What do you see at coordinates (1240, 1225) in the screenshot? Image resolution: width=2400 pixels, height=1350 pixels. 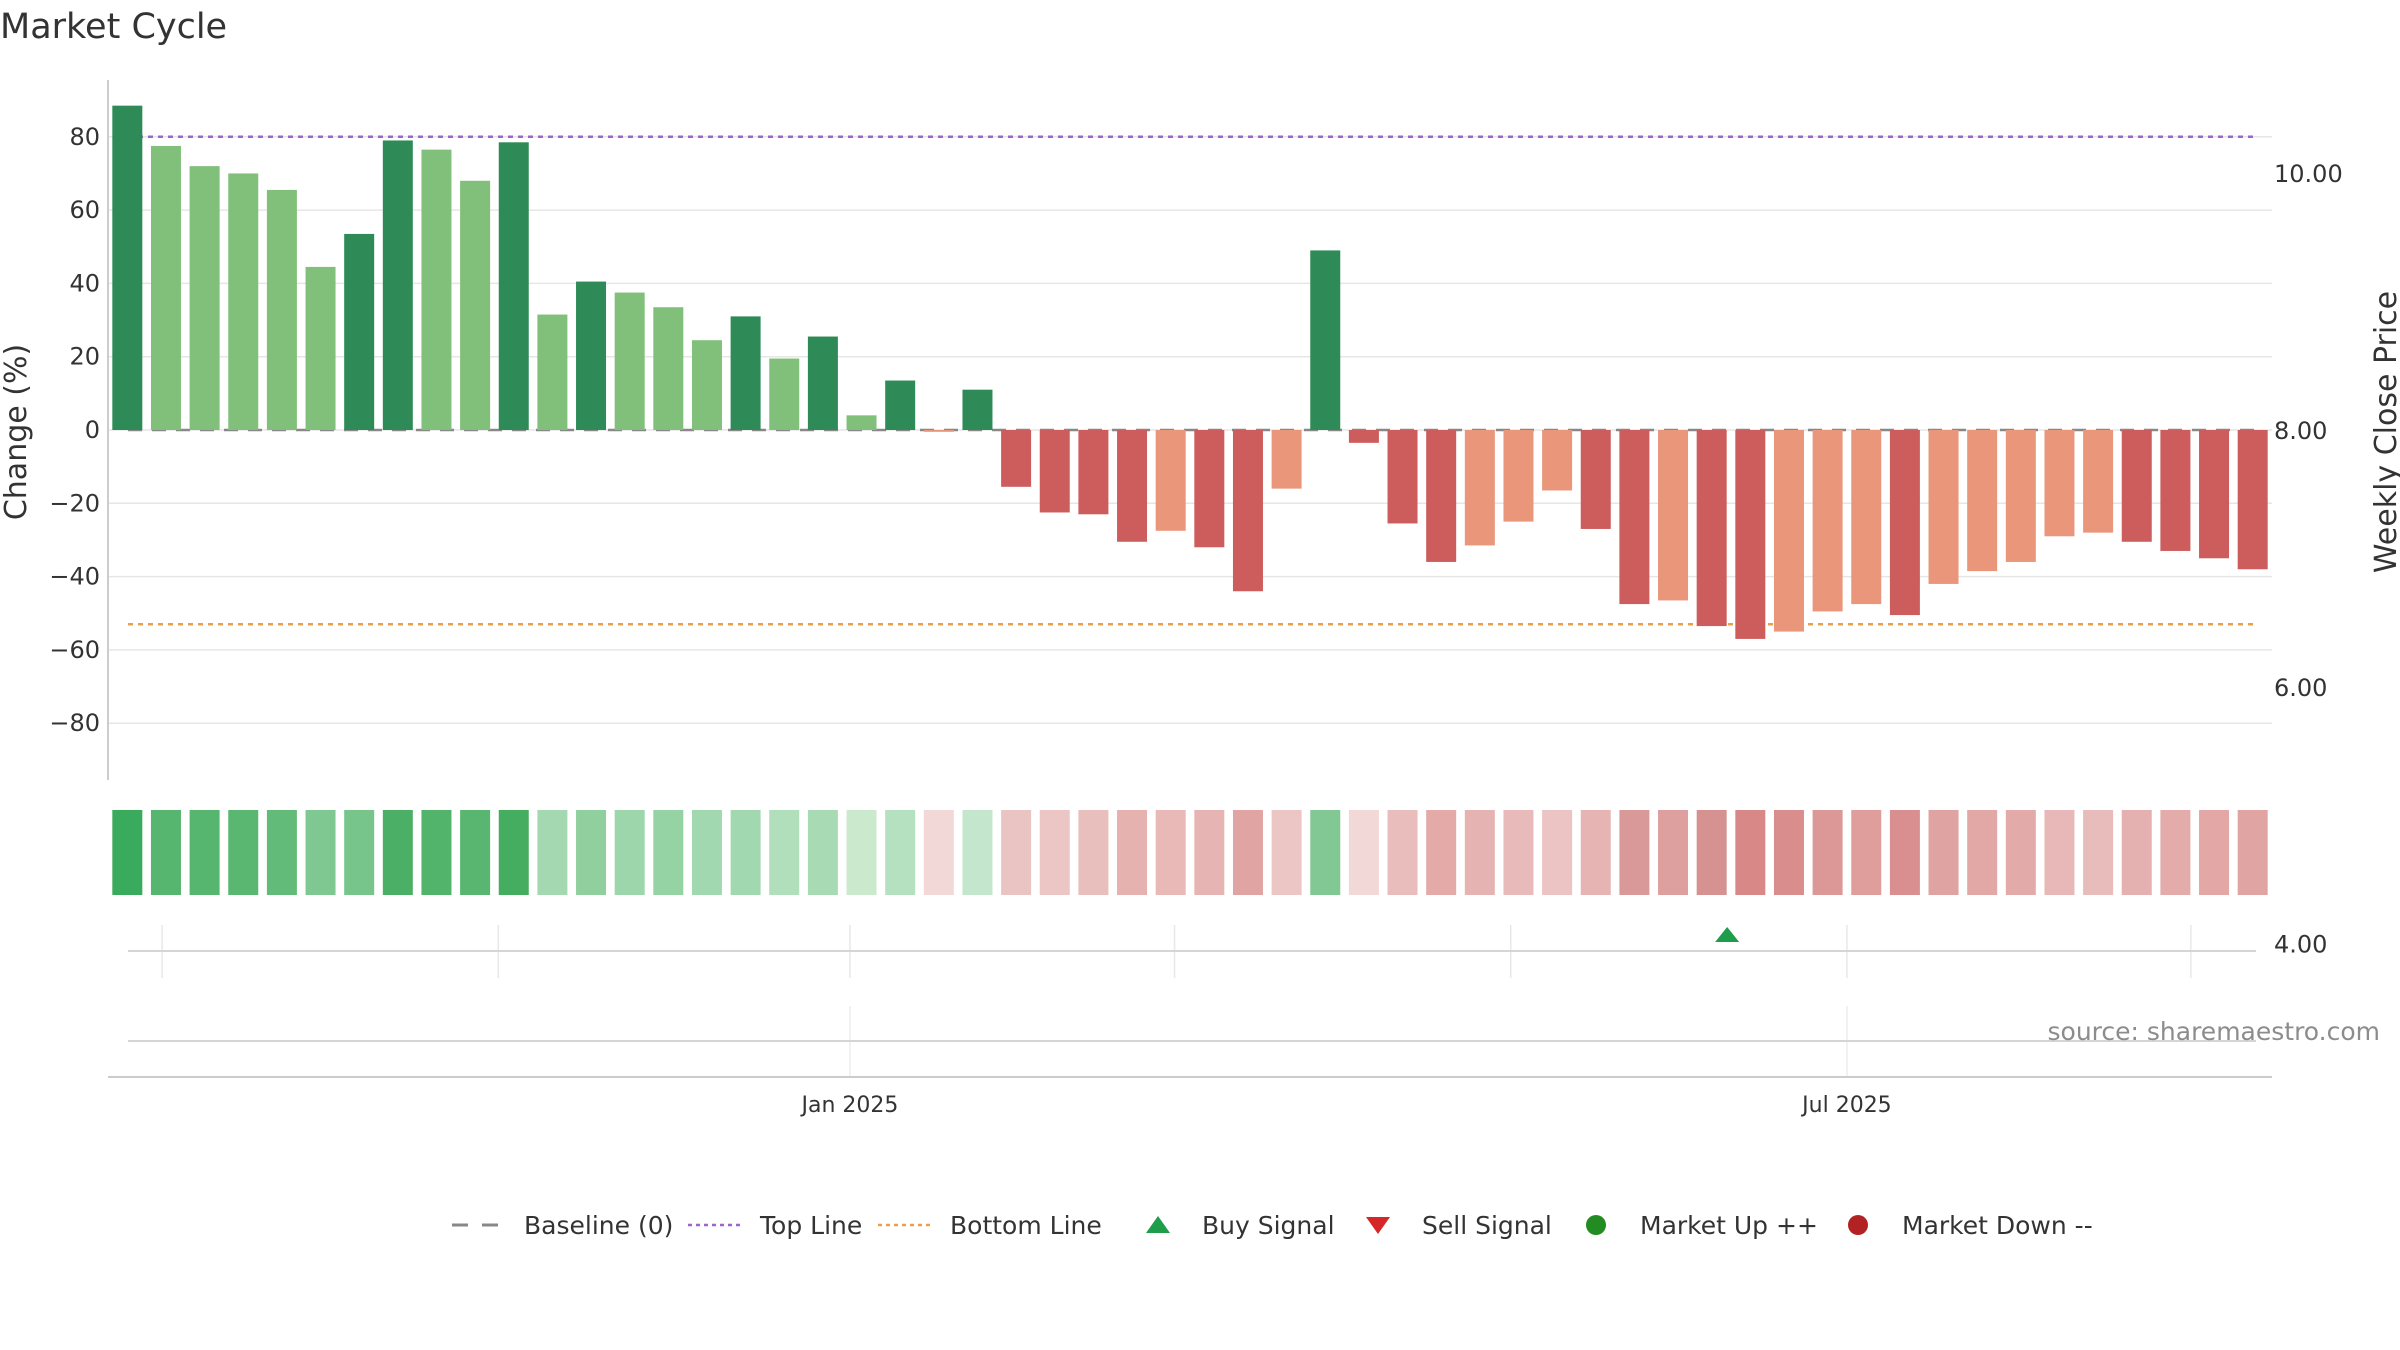 I see `legend-item: Buy Signal` at bounding box center [1240, 1225].